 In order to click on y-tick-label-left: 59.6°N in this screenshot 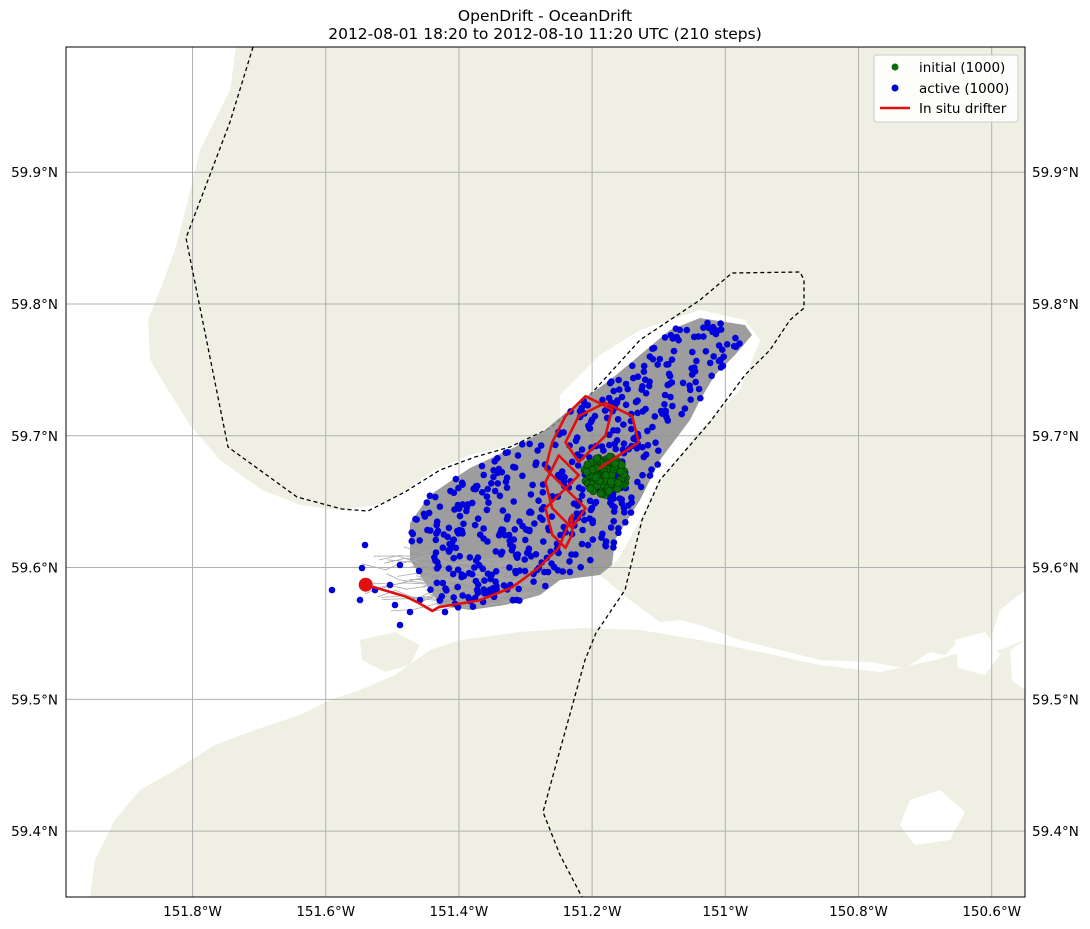, I will do `click(34, 569)`.